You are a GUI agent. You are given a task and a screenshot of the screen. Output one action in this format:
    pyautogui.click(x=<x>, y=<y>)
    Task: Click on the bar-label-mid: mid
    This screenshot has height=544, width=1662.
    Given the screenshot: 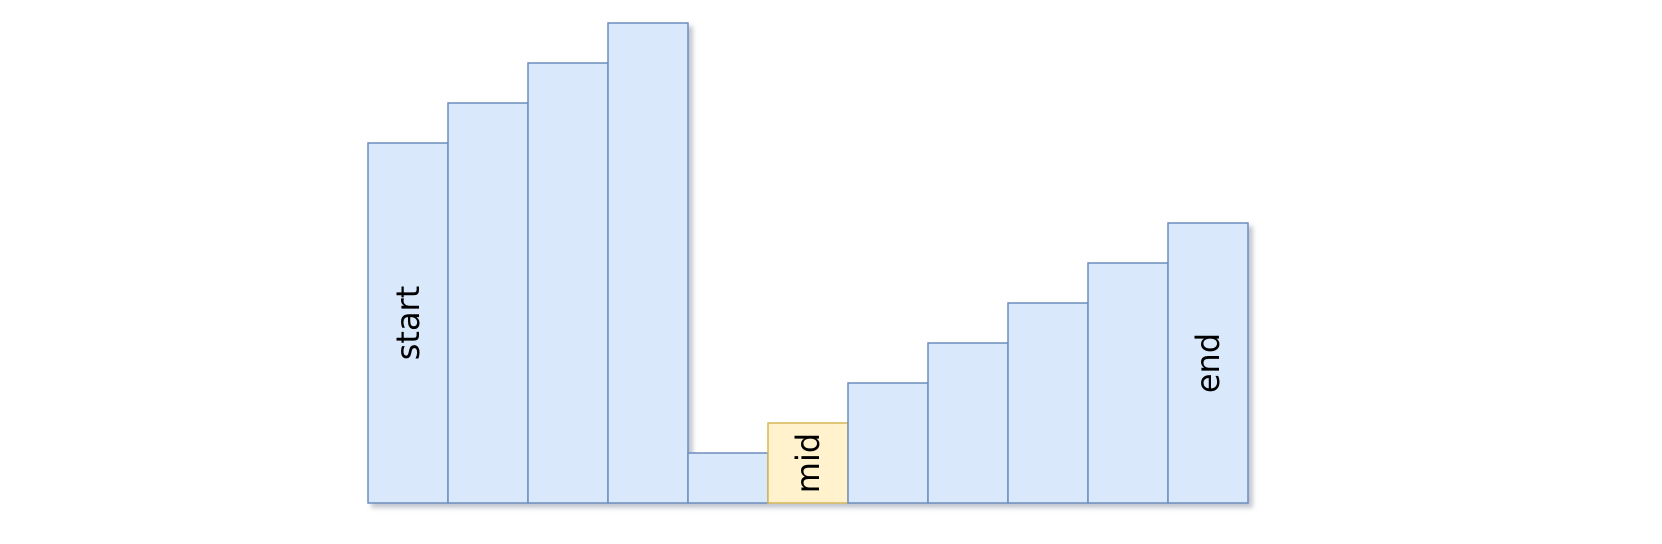 What is the action you would take?
    pyautogui.click(x=808, y=463)
    